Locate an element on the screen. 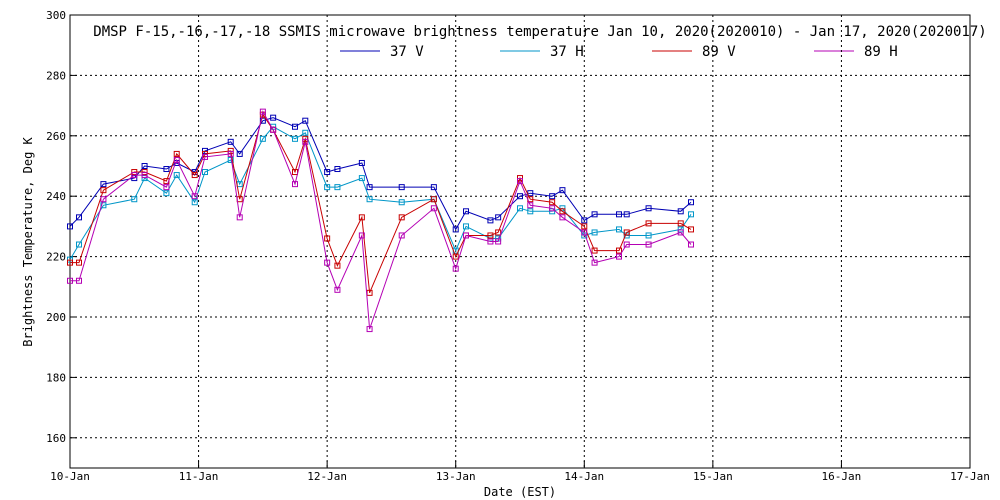 Image resolution: width=1000 pixels, height=500 pixels. y-tick-label: 260 is located at coordinates (56, 136).